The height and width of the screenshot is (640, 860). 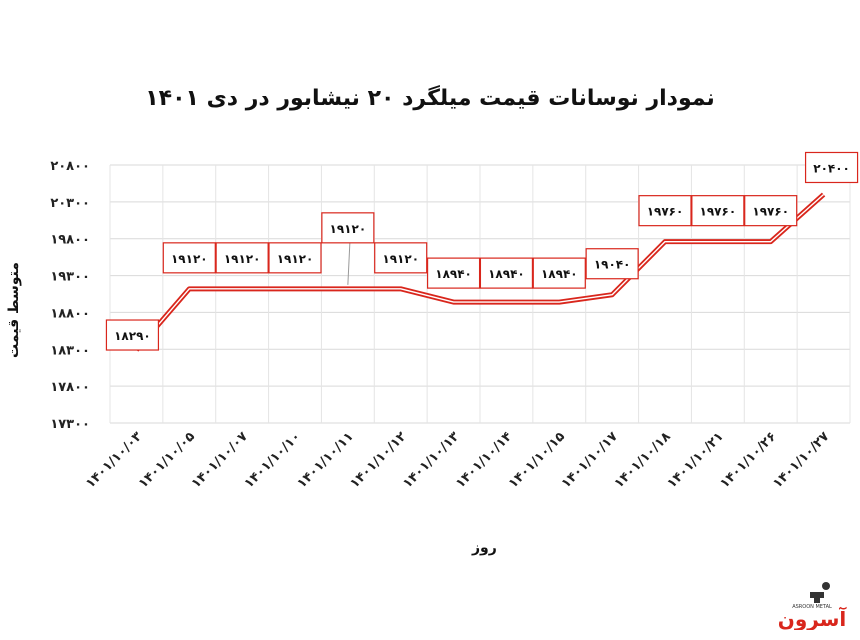 I want to click on y-tick-label: ۱۸۳۰۰, so click(x=70, y=350).